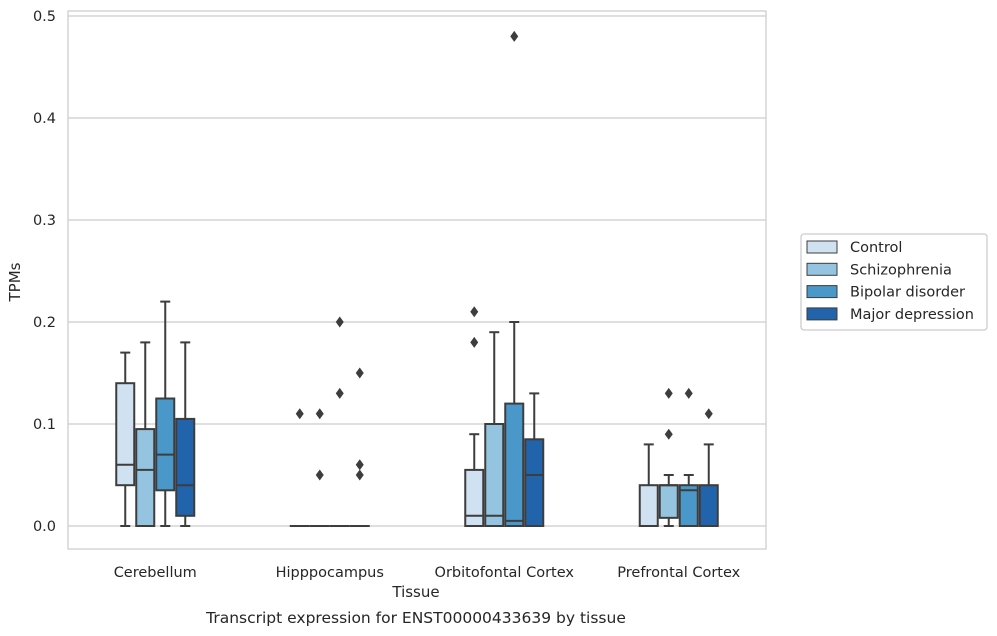 Image resolution: width=997 pixels, height=636 pixels. What do you see at coordinates (505, 573) in the screenshot?
I see `x-tick-label: Orbitofontal Cortex` at bounding box center [505, 573].